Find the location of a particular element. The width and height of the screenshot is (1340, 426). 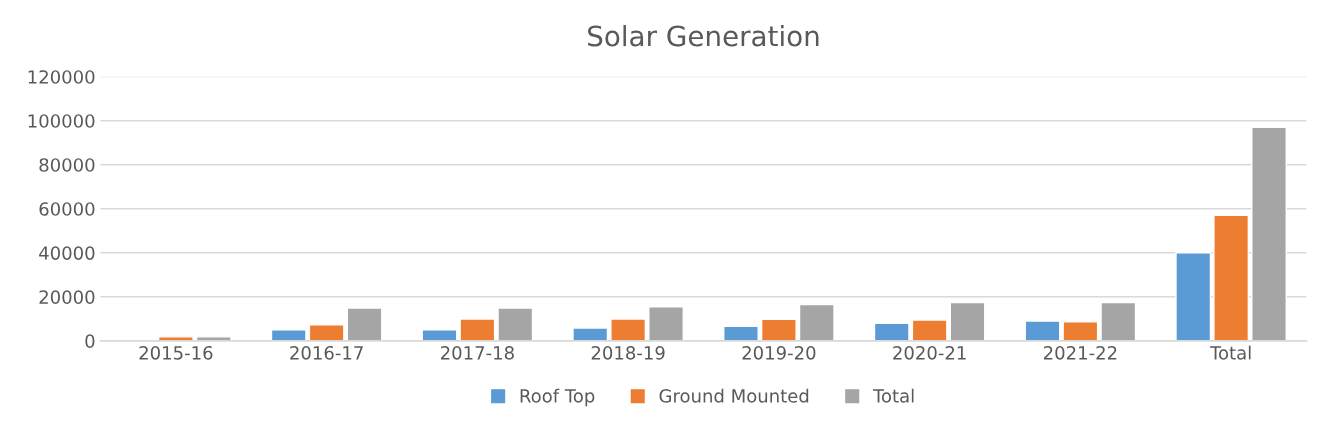

y-tick-label: 60000 is located at coordinates (67, 209).